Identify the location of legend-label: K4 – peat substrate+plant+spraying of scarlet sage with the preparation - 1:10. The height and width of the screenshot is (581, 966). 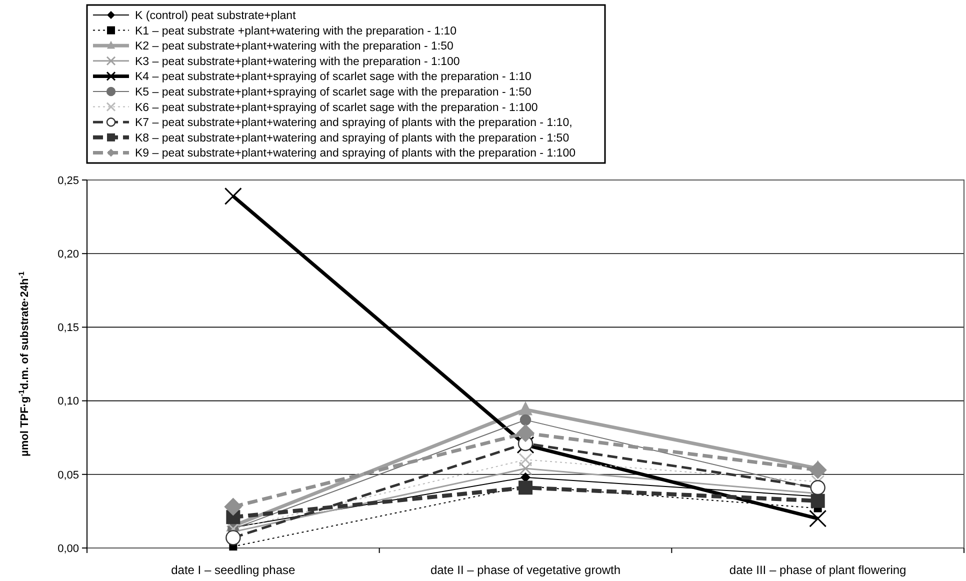
(333, 77).